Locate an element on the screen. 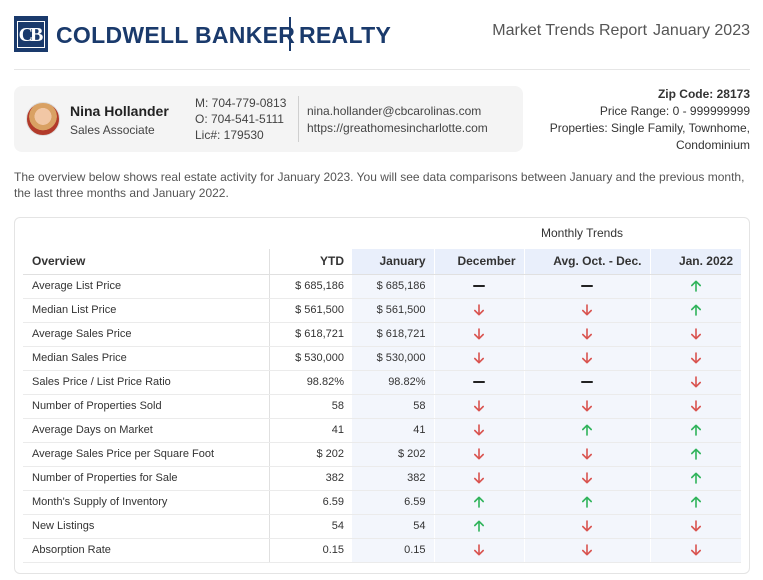 This screenshot has width=763, height=580. report-title: Market Trends Report January 2023 is located at coordinates (621, 31).